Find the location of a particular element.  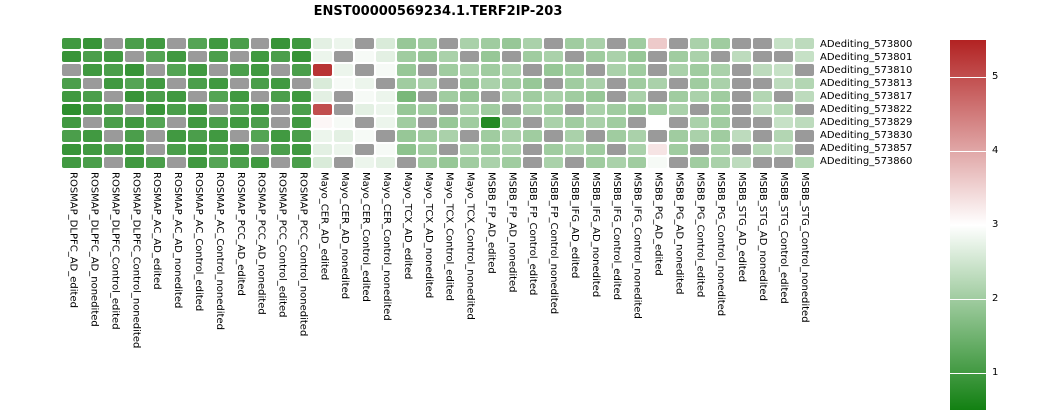

column-label: ROSMAP_AC_AD_nonedited is located at coordinates (178, 240).